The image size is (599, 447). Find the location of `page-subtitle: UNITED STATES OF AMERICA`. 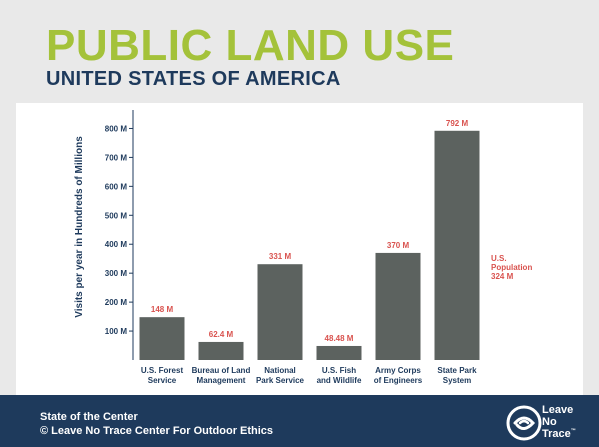

page-subtitle: UNITED STATES OF AMERICA is located at coordinates (193, 79).